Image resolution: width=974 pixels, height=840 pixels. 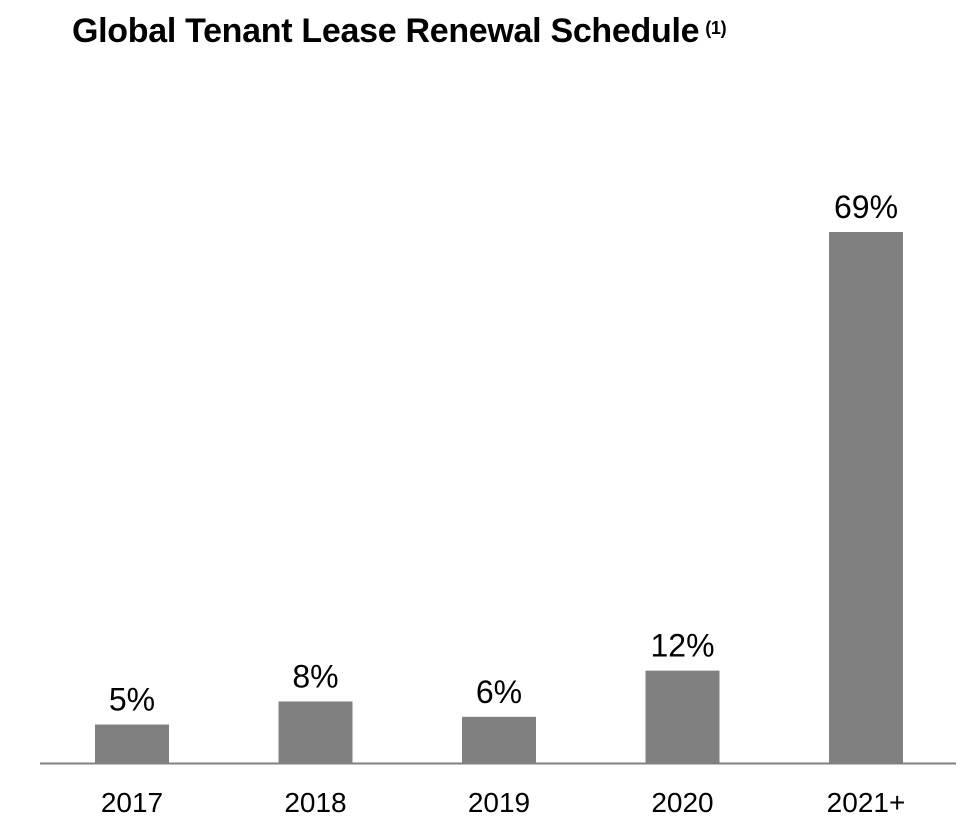 What do you see at coordinates (499, 739) in the screenshot?
I see `bar-2019` at bounding box center [499, 739].